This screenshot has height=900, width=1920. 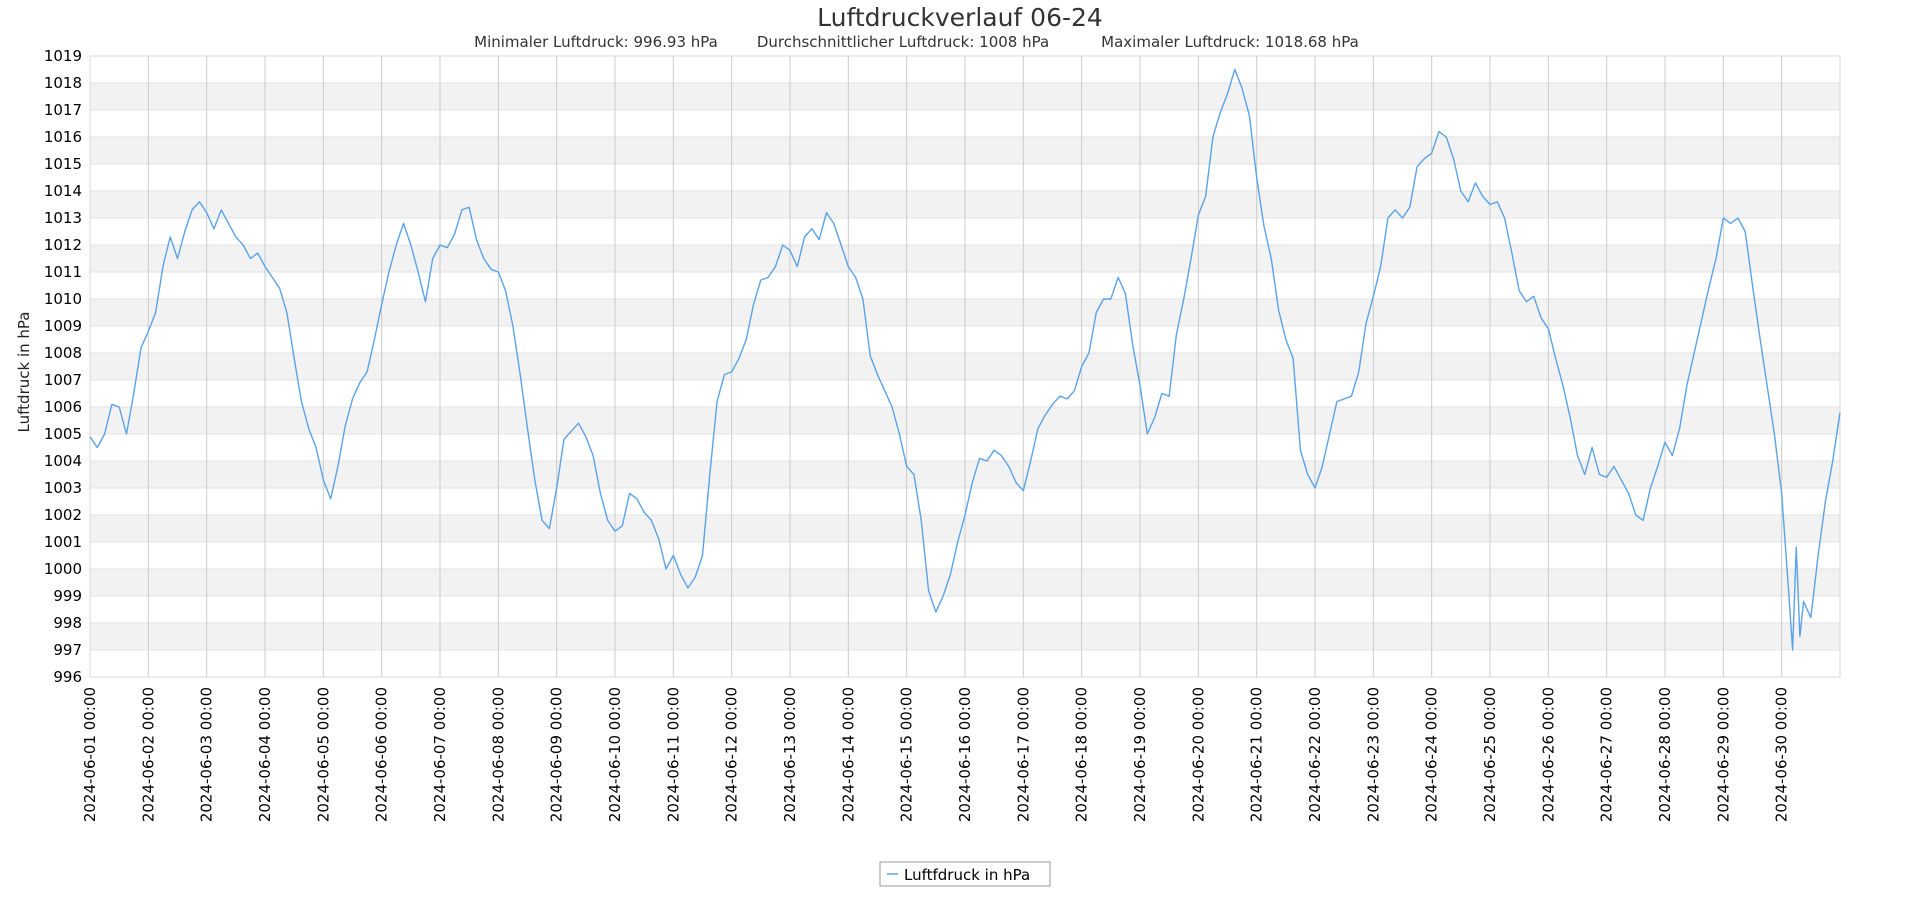 What do you see at coordinates (1373, 754) in the screenshot?
I see `x-tick-label: 2024-06-23 00:00` at bounding box center [1373, 754].